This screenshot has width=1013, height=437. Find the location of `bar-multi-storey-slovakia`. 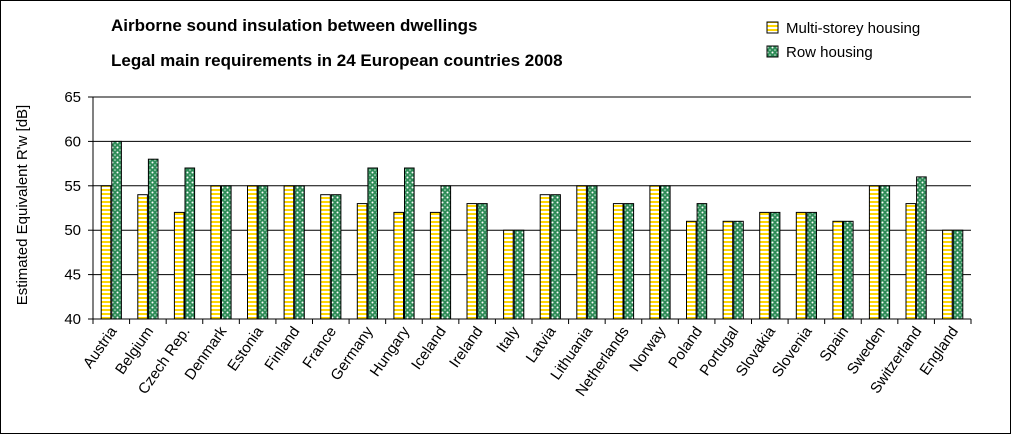

bar-multi-storey-slovakia is located at coordinates (764, 265).